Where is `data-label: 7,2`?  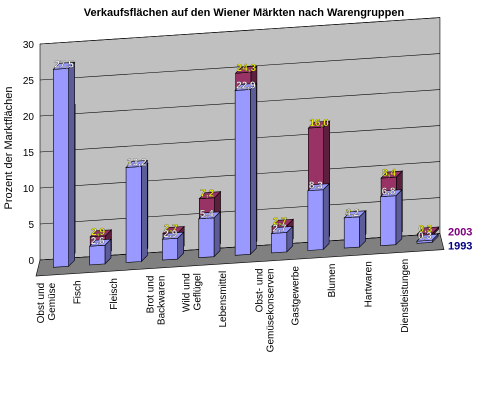
data-label: 7,2 is located at coordinates (207, 194).